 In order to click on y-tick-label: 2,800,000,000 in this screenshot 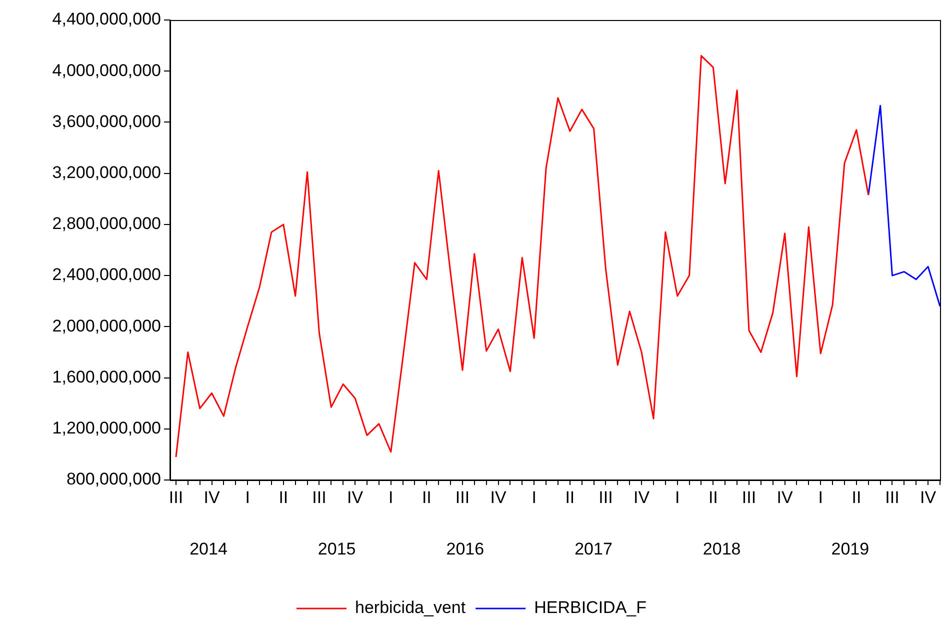, I will do `click(106, 224)`.